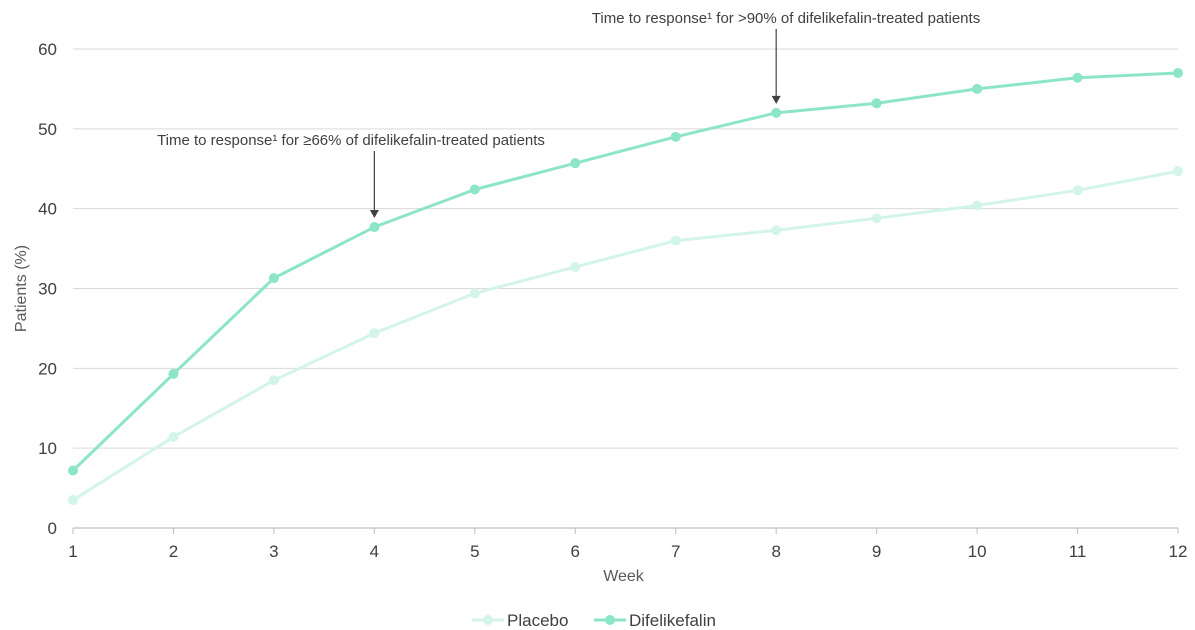 The image size is (1195, 630). What do you see at coordinates (675, 551) in the screenshot?
I see `x-tick-label: 7` at bounding box center [675, 551].